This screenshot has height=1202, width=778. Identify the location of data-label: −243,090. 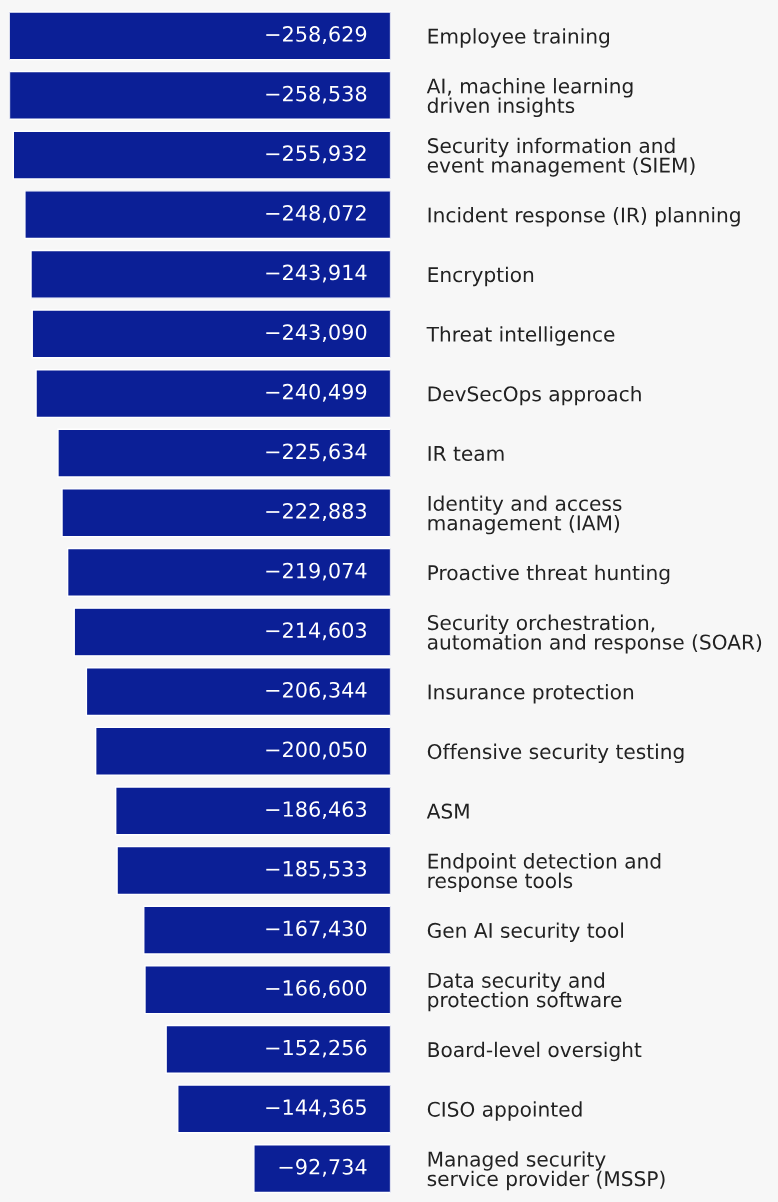
(316, 333).